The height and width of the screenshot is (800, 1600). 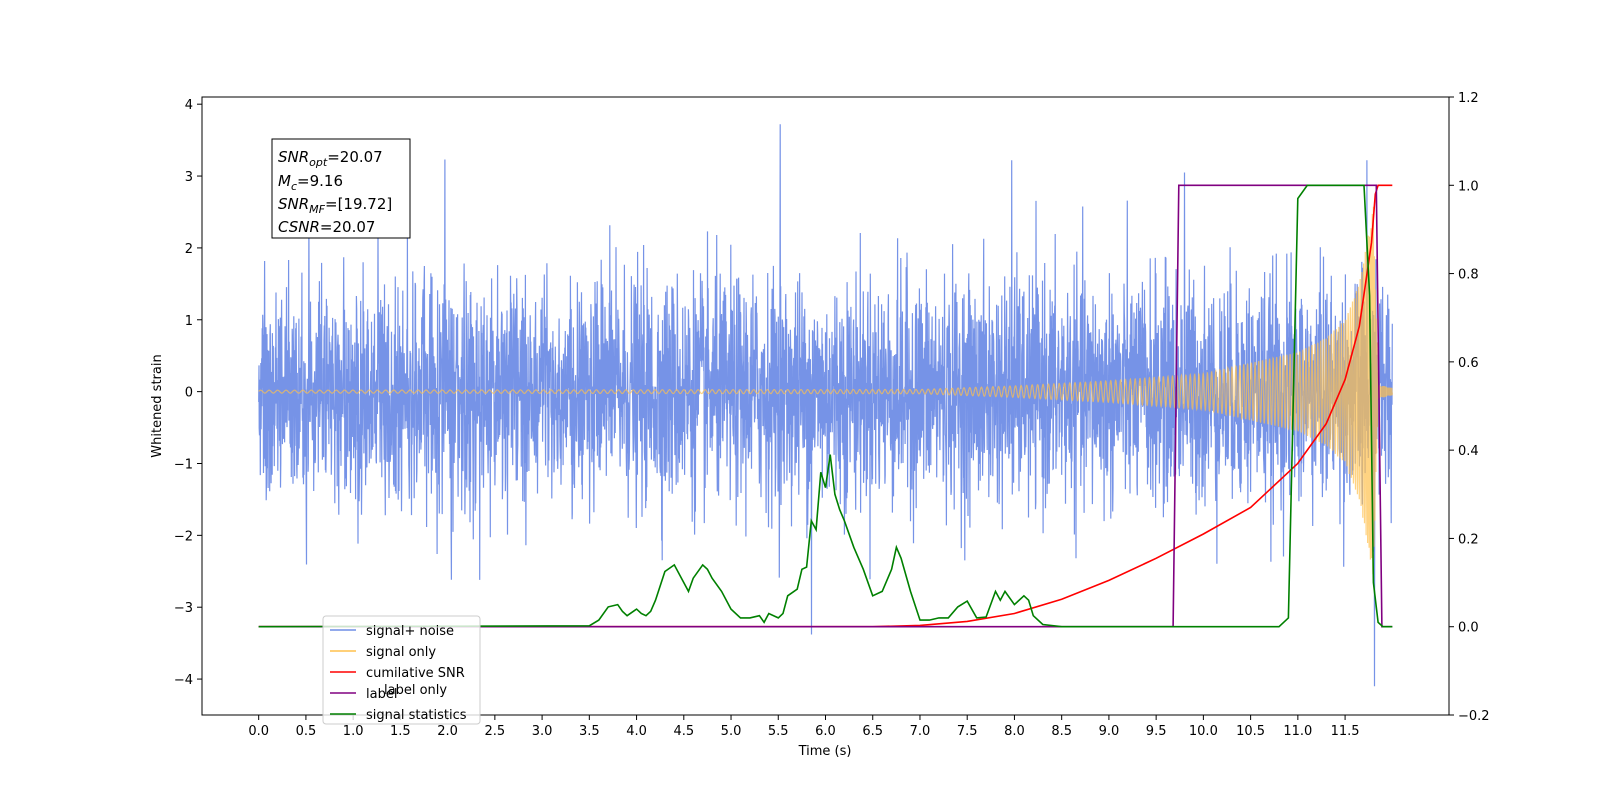 I want to click on stat-mc-sub: c, so click(x=294, y=186).